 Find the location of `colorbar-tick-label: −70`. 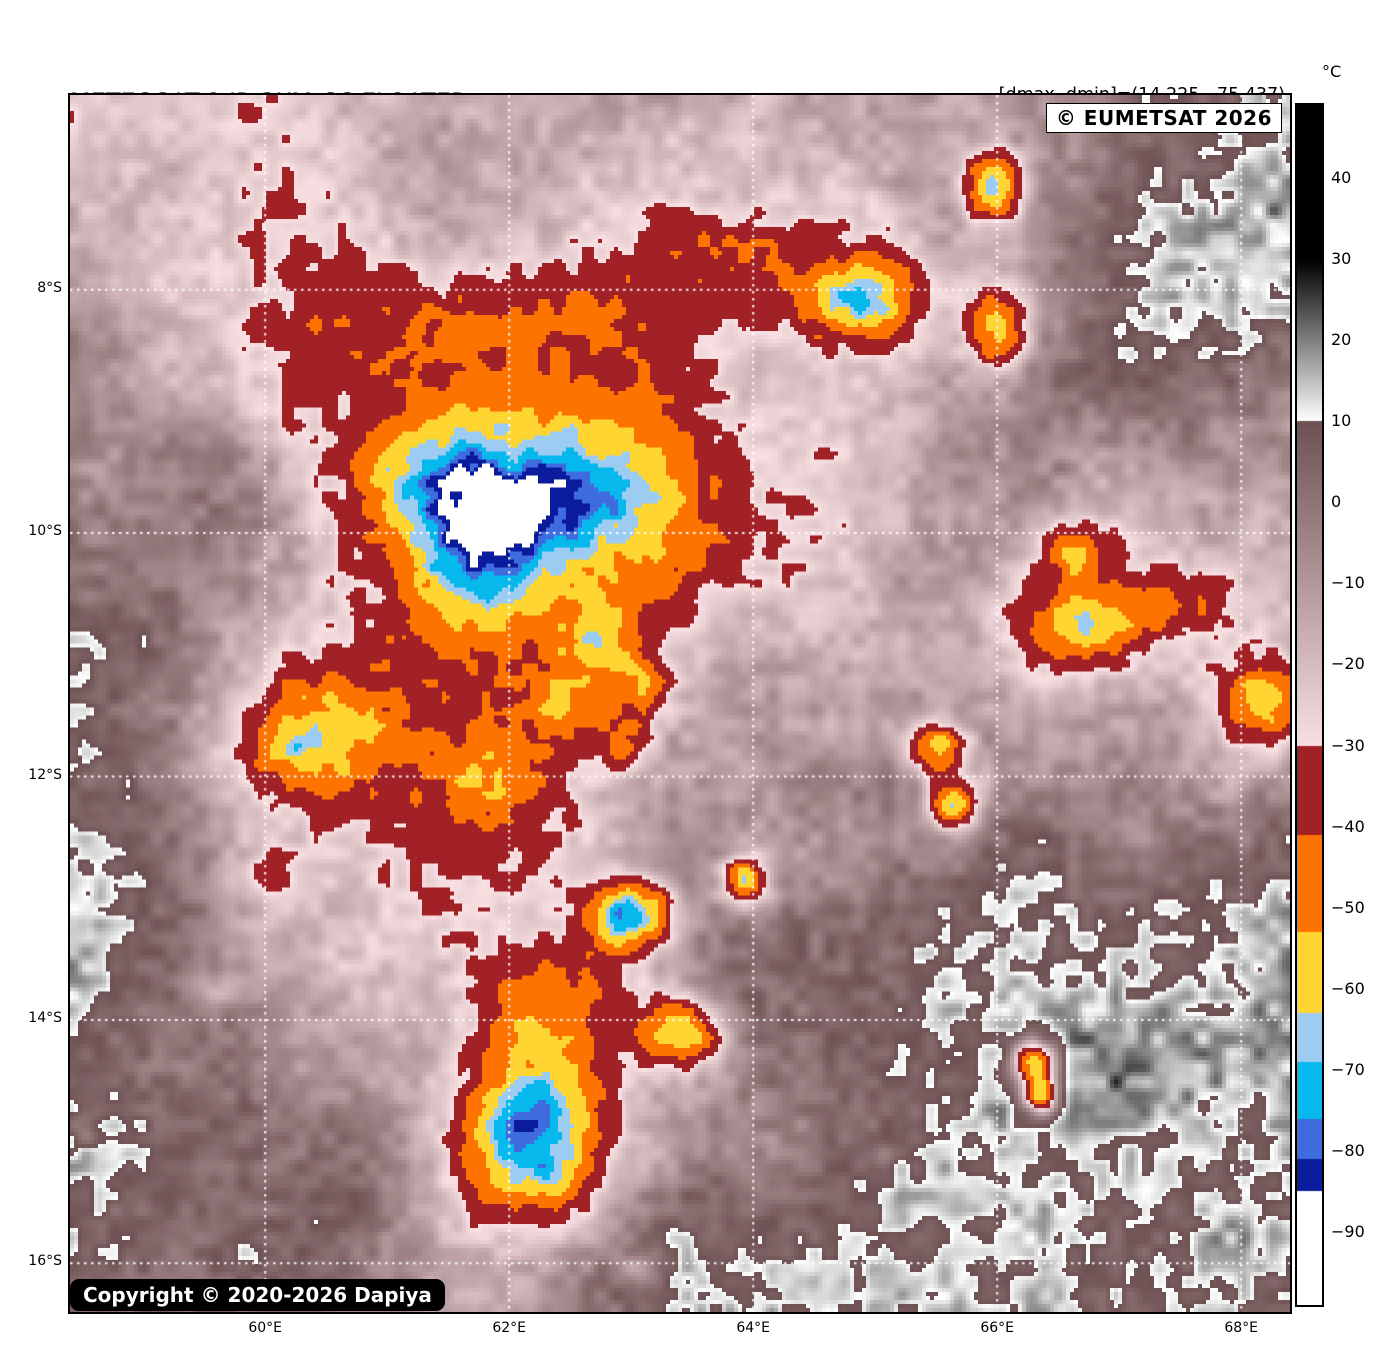

colorbar-tick-label: −70 is located at coordinates (1348, 1069).